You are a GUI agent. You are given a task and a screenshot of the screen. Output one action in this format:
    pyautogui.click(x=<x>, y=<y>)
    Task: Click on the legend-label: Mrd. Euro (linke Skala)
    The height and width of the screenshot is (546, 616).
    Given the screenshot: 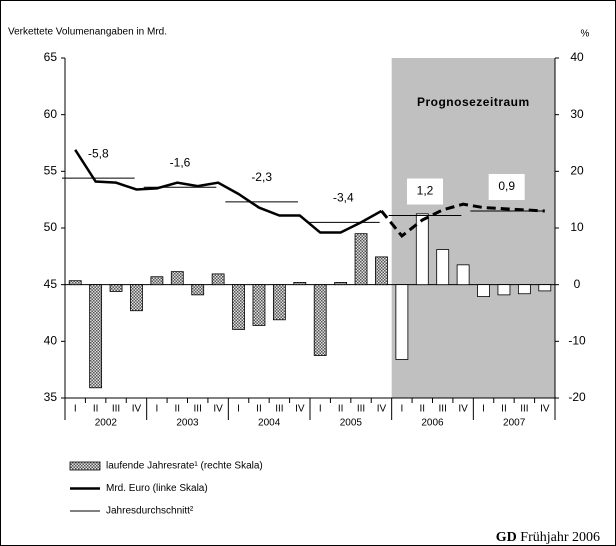 What is the action you would take?
    pyautogui.click(x=157, y=488)
    